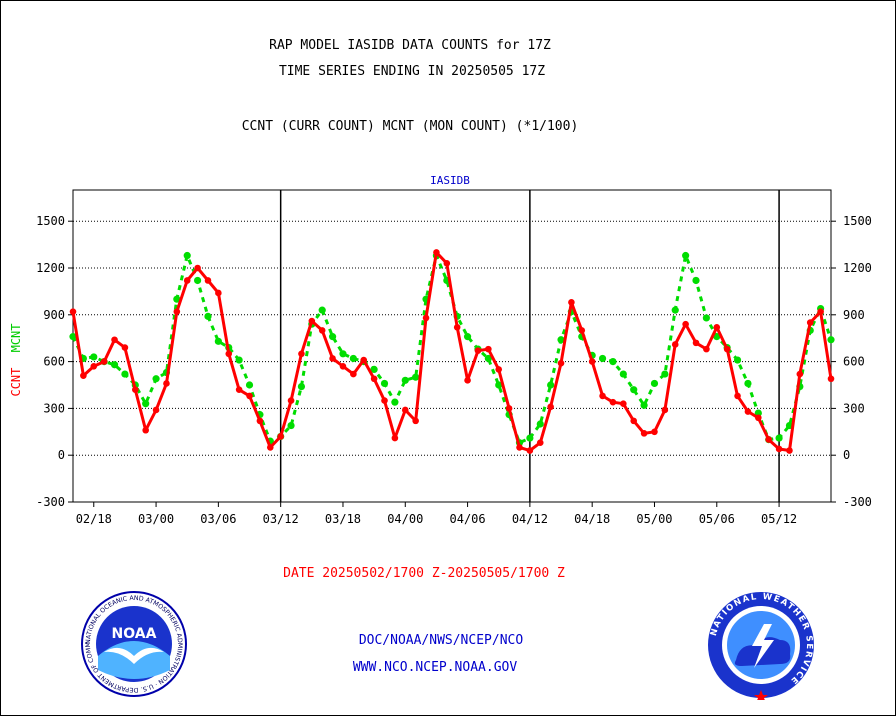  I want to click on y-tick-label-left: -300, so click(50, 502).